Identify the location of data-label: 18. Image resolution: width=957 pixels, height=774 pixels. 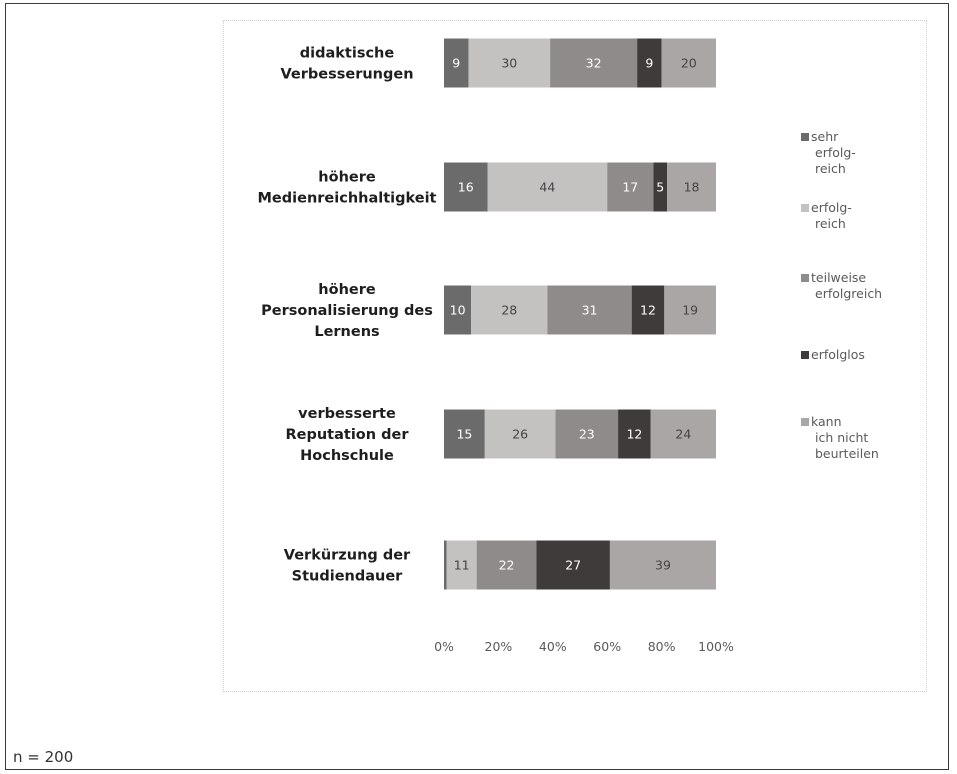
(692, 187).